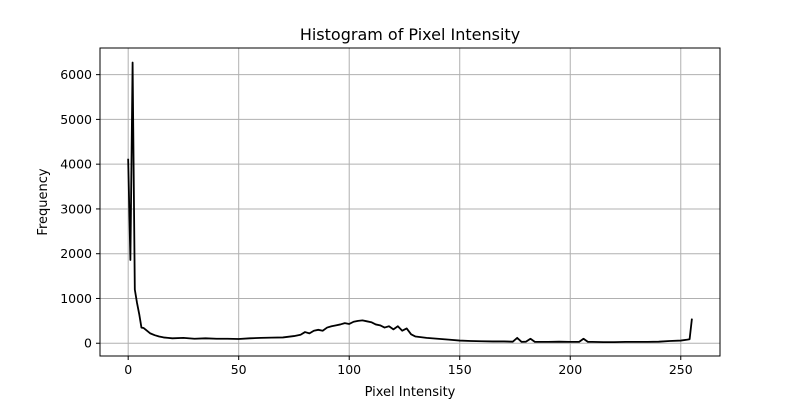  What do you see at coordinates (349, 369) in the screenshot?
I see `x-tick-label: 100` at bounding box center [349, 369].